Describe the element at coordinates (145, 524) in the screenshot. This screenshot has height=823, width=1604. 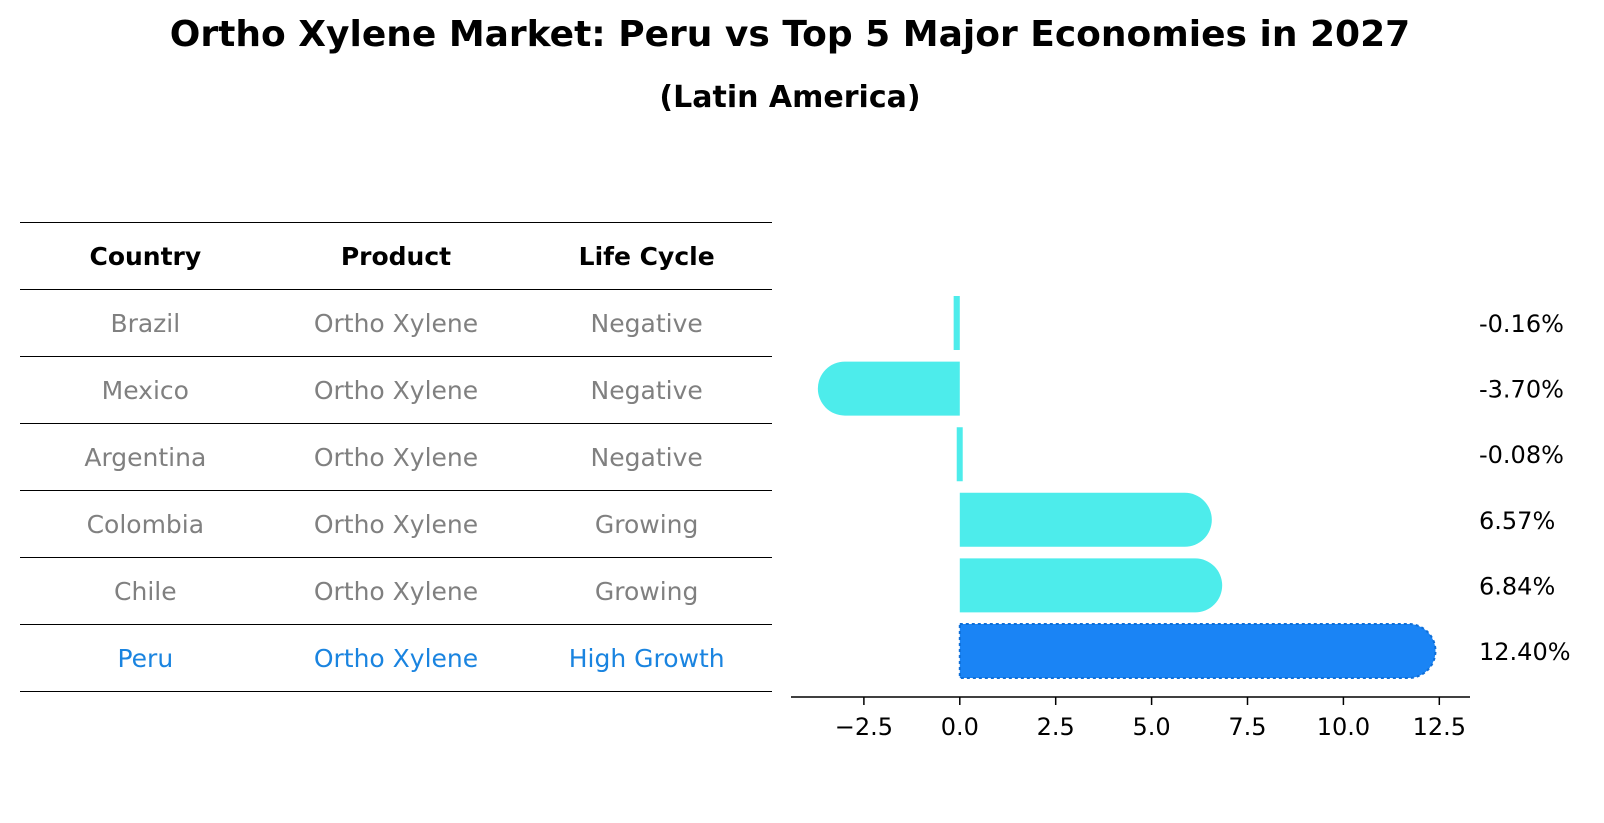
I see `cell-country: Colombia` at that location.